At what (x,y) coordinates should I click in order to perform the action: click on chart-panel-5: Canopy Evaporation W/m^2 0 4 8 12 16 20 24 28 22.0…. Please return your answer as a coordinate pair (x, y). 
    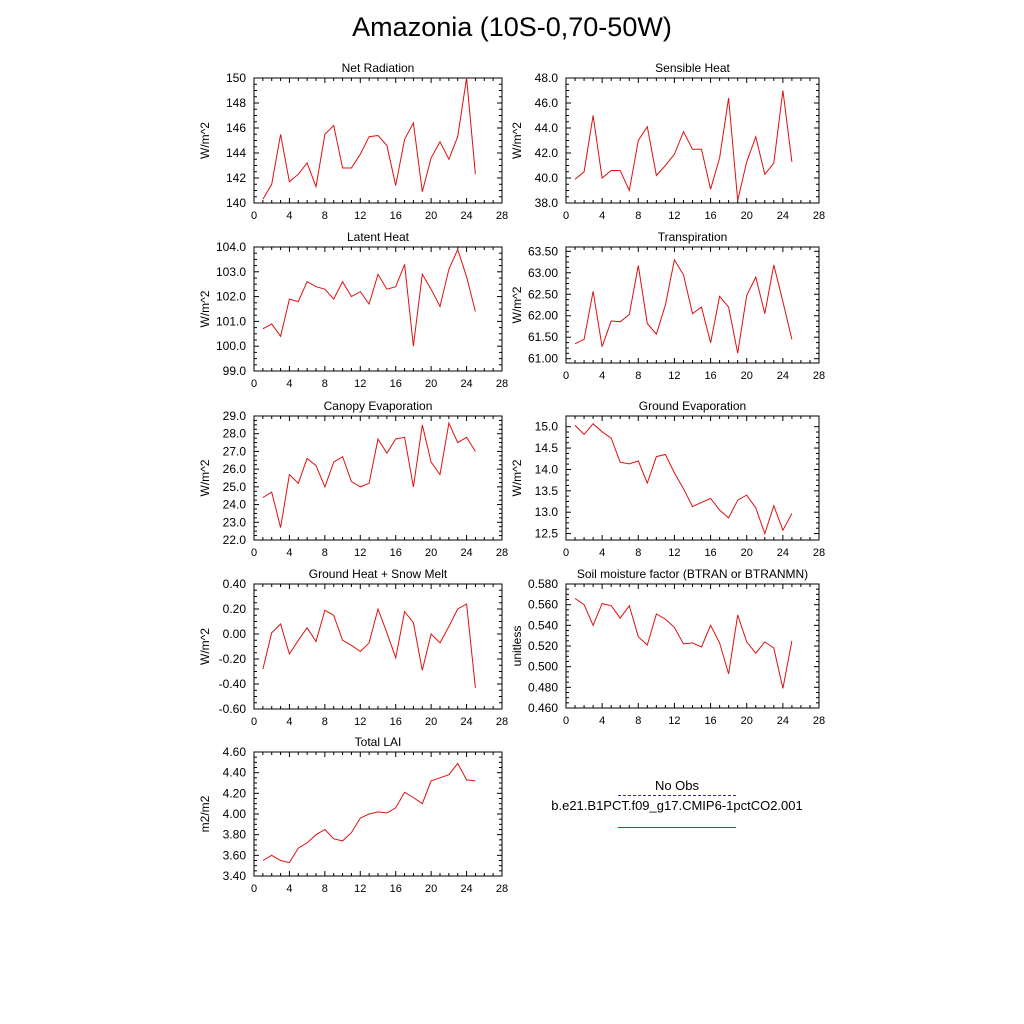
    Looking at the image, I should click on (353, 479).